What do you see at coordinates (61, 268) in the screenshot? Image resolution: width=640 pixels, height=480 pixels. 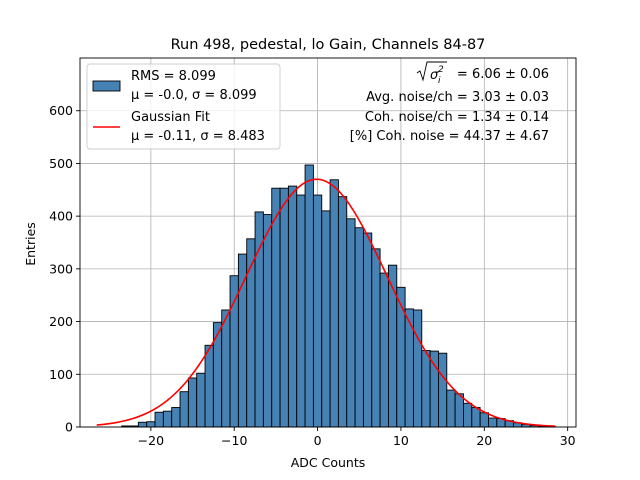 I see `y-tick-label: 300` at bounding box center [61, 268].